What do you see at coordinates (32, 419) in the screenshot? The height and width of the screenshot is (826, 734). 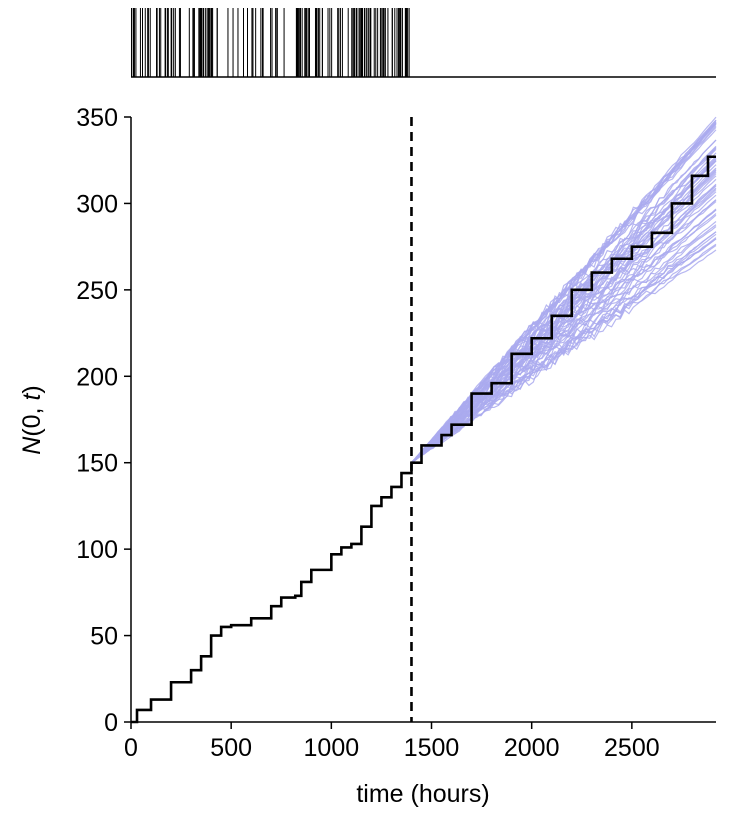 I see `y-axis-label: N(0, t)` at bounding box center [32, 419].